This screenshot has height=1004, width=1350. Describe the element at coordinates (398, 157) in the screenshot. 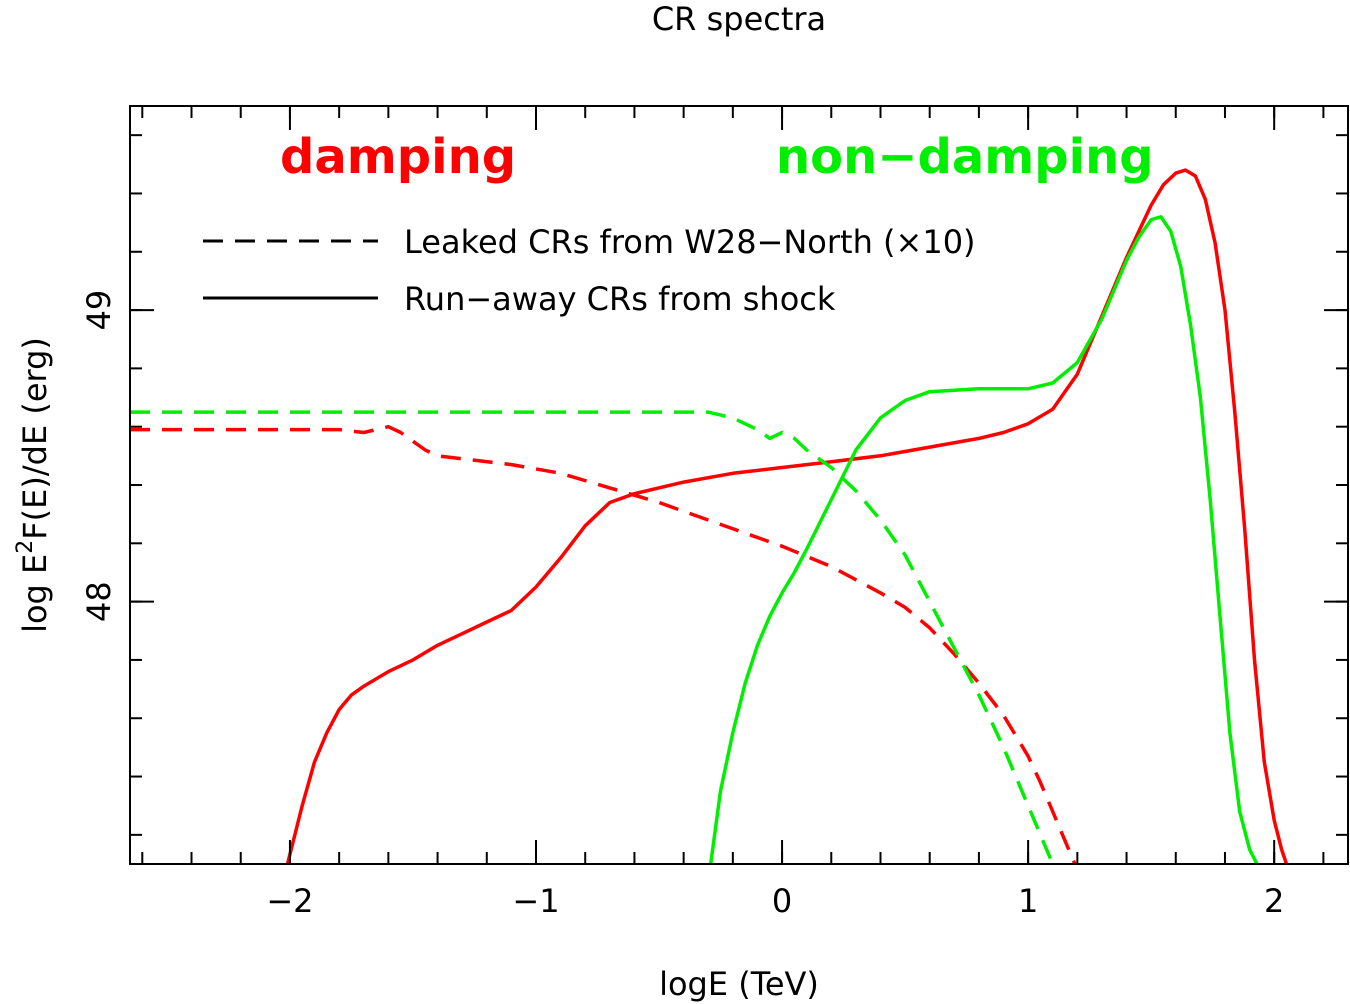

I see `damping-label: damping` at that location.